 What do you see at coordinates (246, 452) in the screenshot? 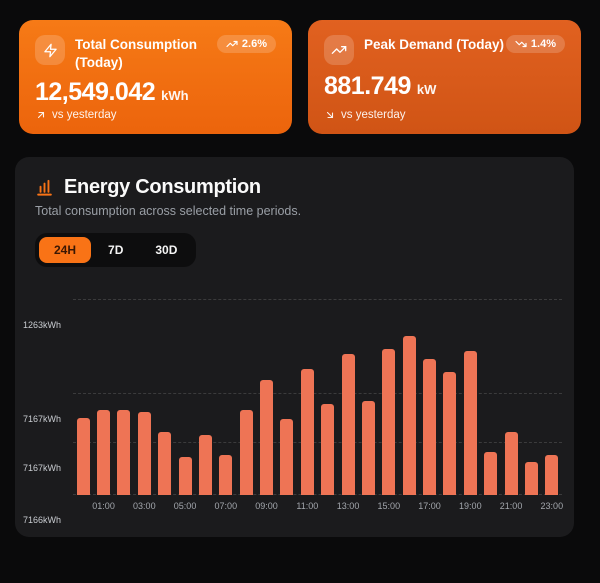
I see `bar-08:00` at bounding box center [246, 452].